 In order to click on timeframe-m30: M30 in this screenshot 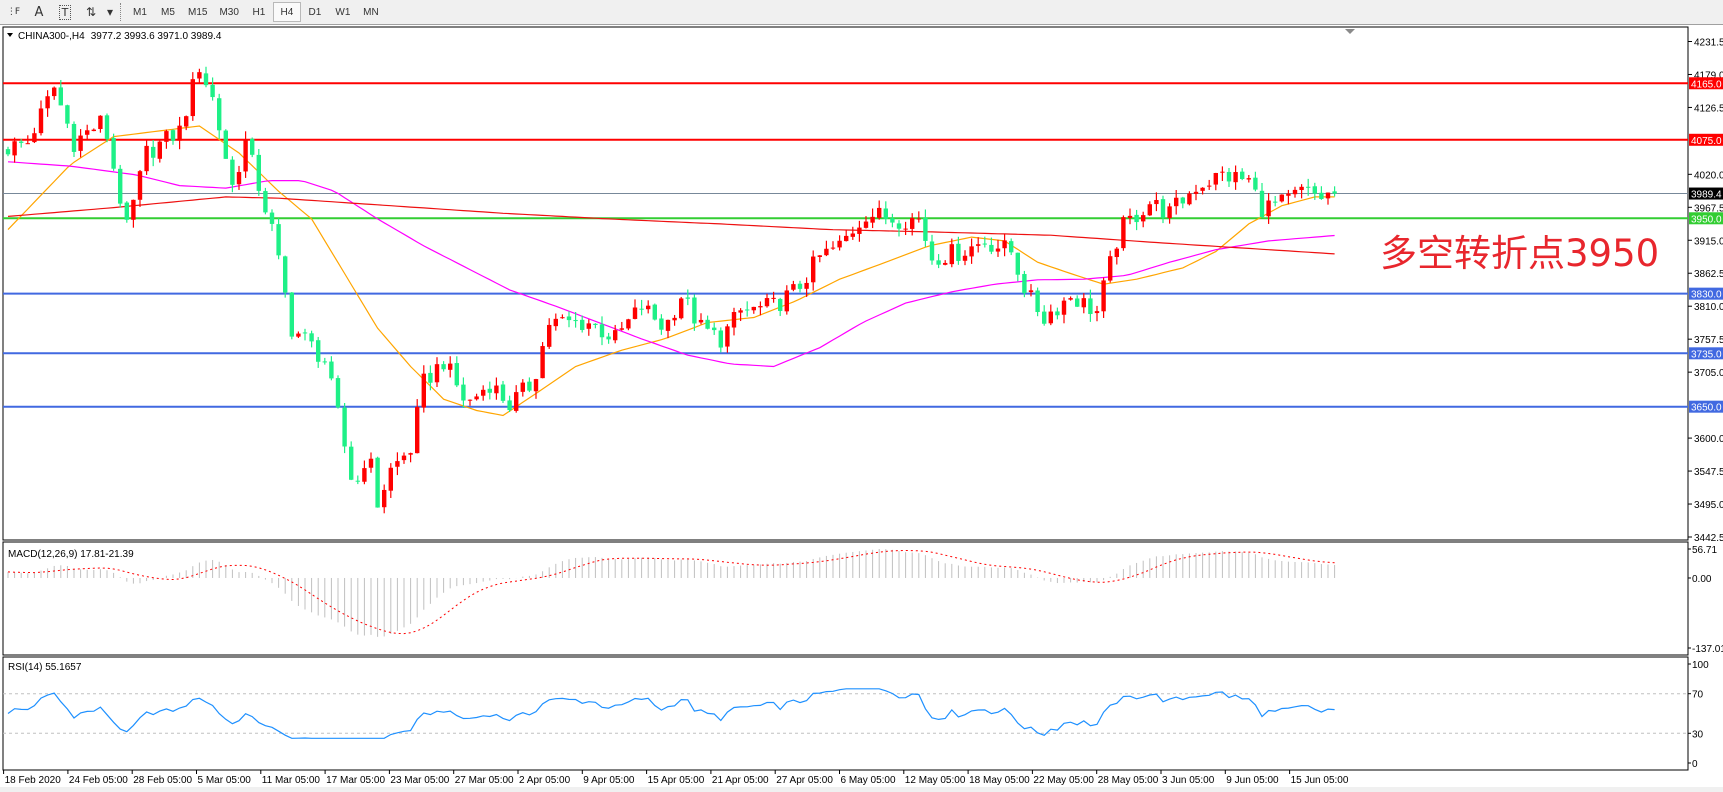, I will do `click(229, 12)`.